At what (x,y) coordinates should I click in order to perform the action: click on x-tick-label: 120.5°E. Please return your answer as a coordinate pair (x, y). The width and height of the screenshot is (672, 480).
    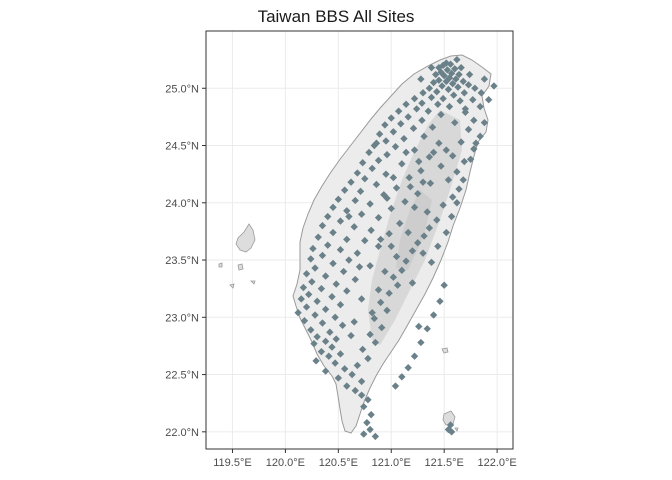
    Looking at the image, I should click on (338, 463).